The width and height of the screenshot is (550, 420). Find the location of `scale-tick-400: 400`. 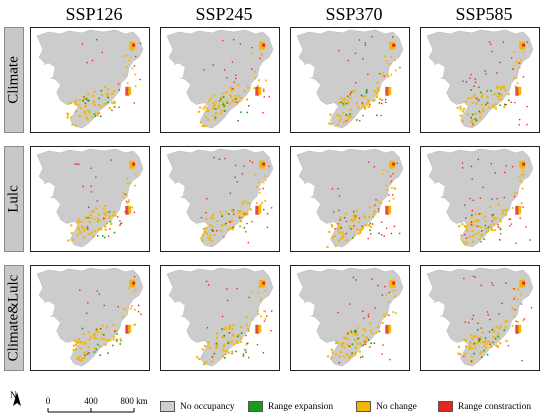

scale-tick-400: 400 is located at coordinates (91, 401).